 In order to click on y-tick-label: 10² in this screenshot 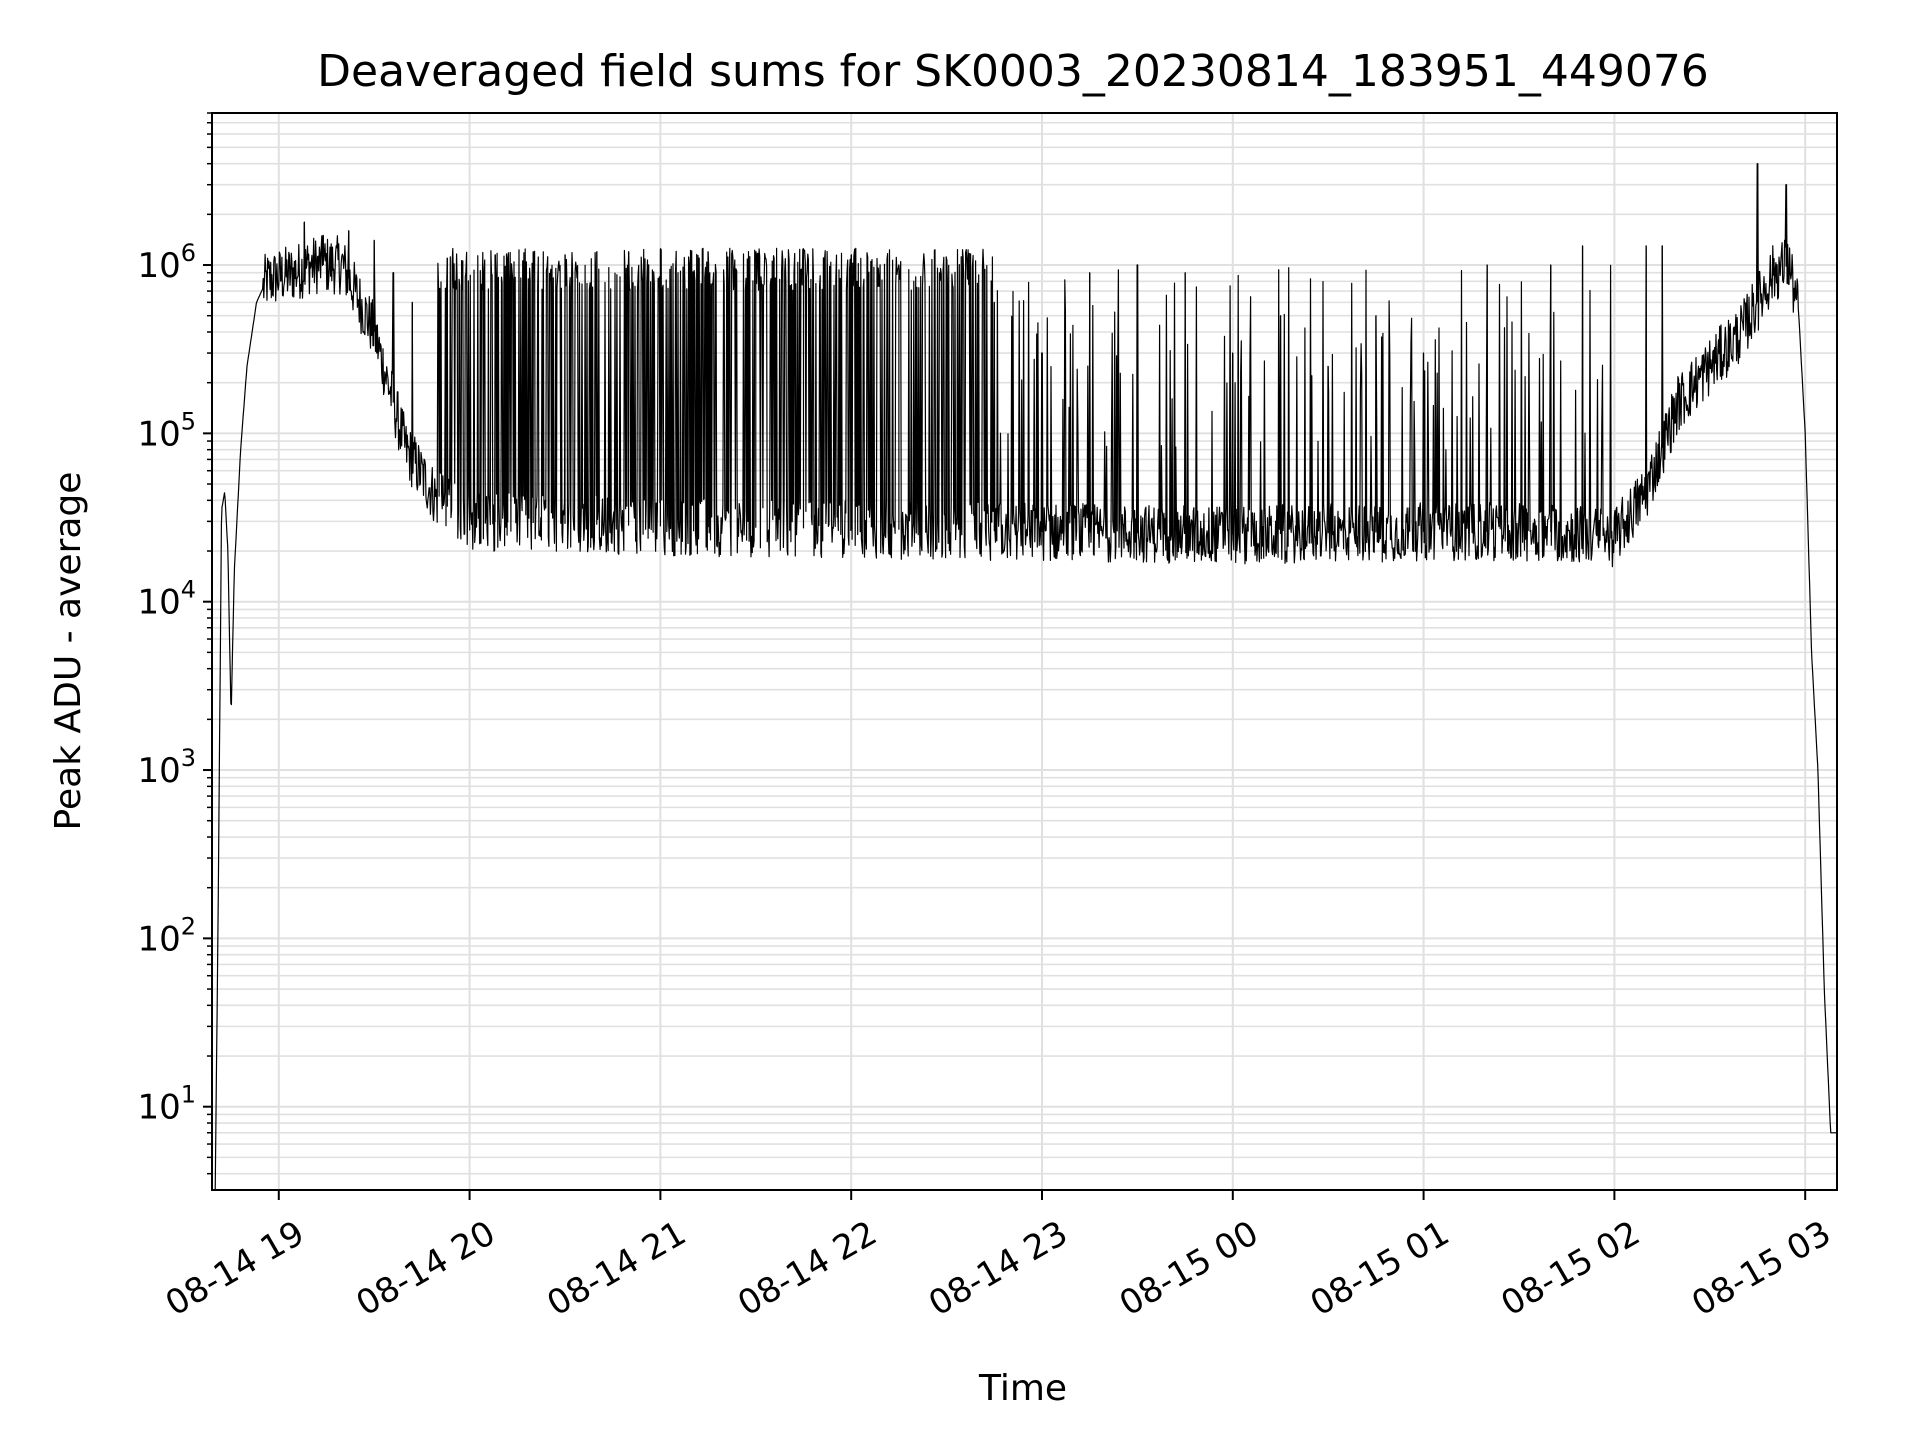, I will do `click(166, 935)`.